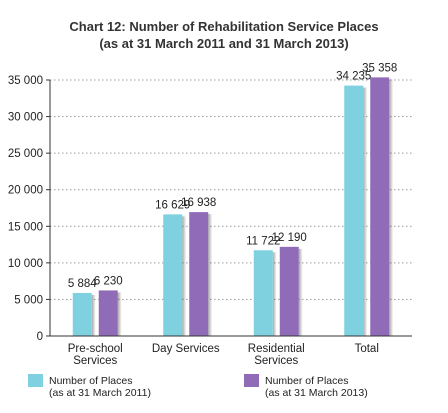  I want to click on y-tick-label: 25 000, so click(25, 154).